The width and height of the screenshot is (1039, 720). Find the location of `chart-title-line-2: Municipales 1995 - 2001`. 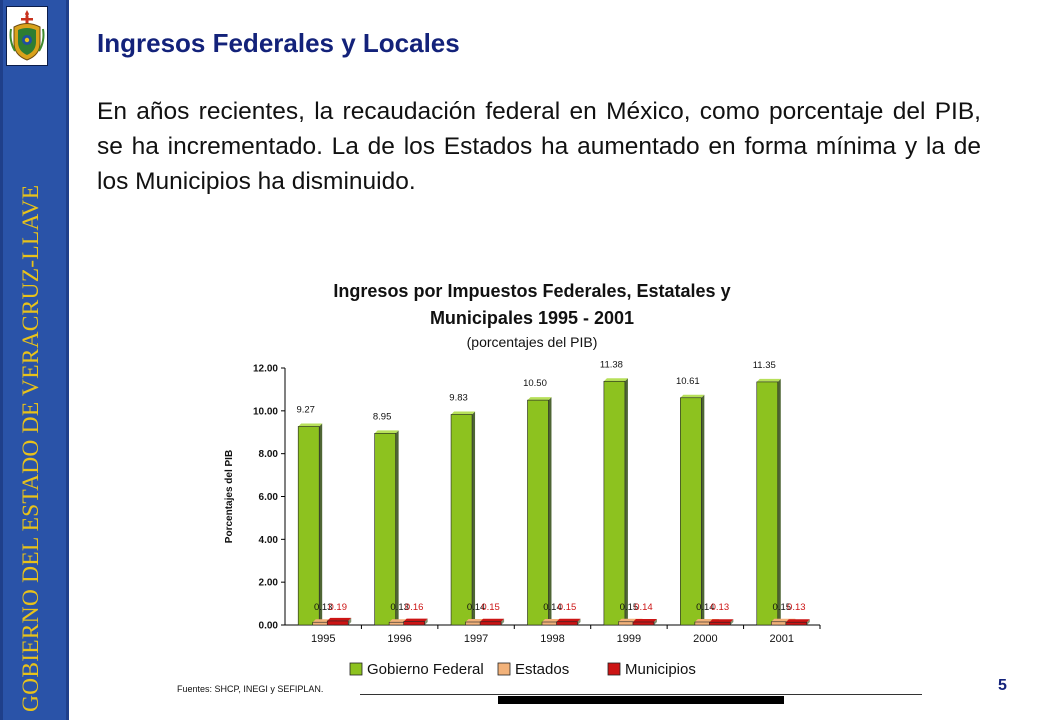

chart-title-line-2: Municipales 1995 - 2001 is located at coordinates (532, 318).